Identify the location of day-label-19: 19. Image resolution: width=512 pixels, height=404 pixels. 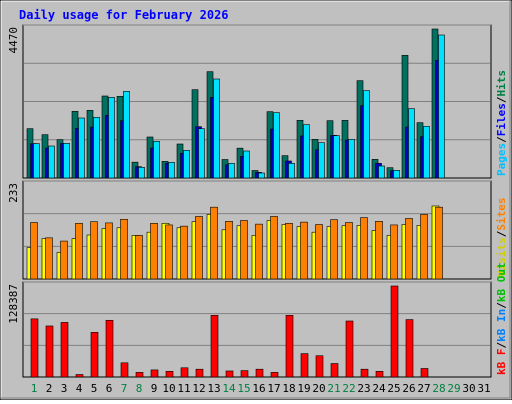
(303, 388).